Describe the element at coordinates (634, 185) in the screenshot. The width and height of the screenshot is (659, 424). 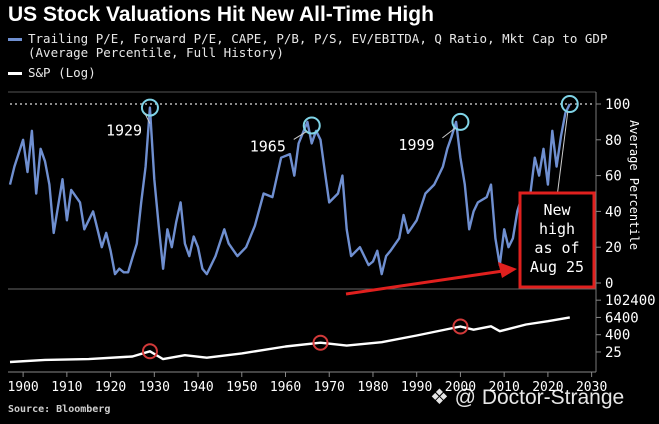
I see `y-axis-title: Average Percentile` at that location.